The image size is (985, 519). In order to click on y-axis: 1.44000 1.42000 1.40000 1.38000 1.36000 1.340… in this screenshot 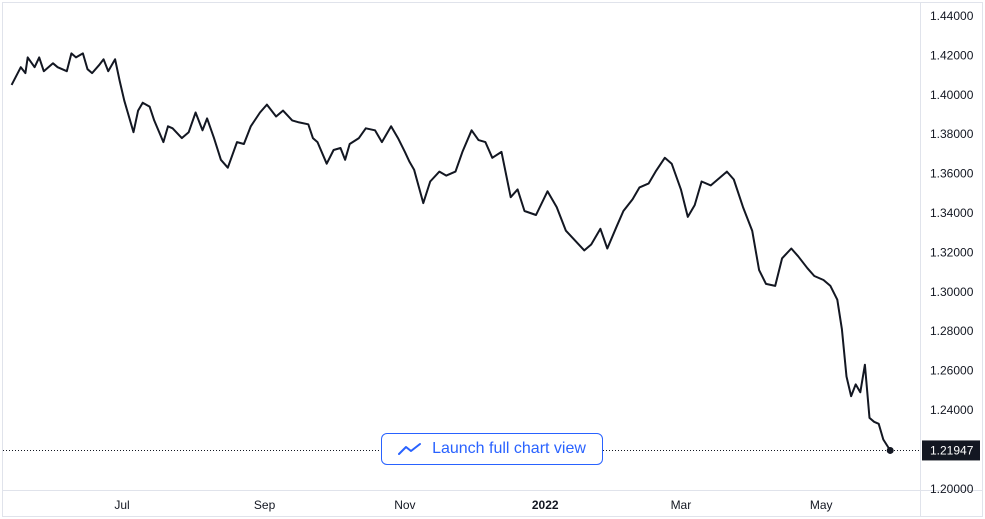, I will do `click(952, 252)`.